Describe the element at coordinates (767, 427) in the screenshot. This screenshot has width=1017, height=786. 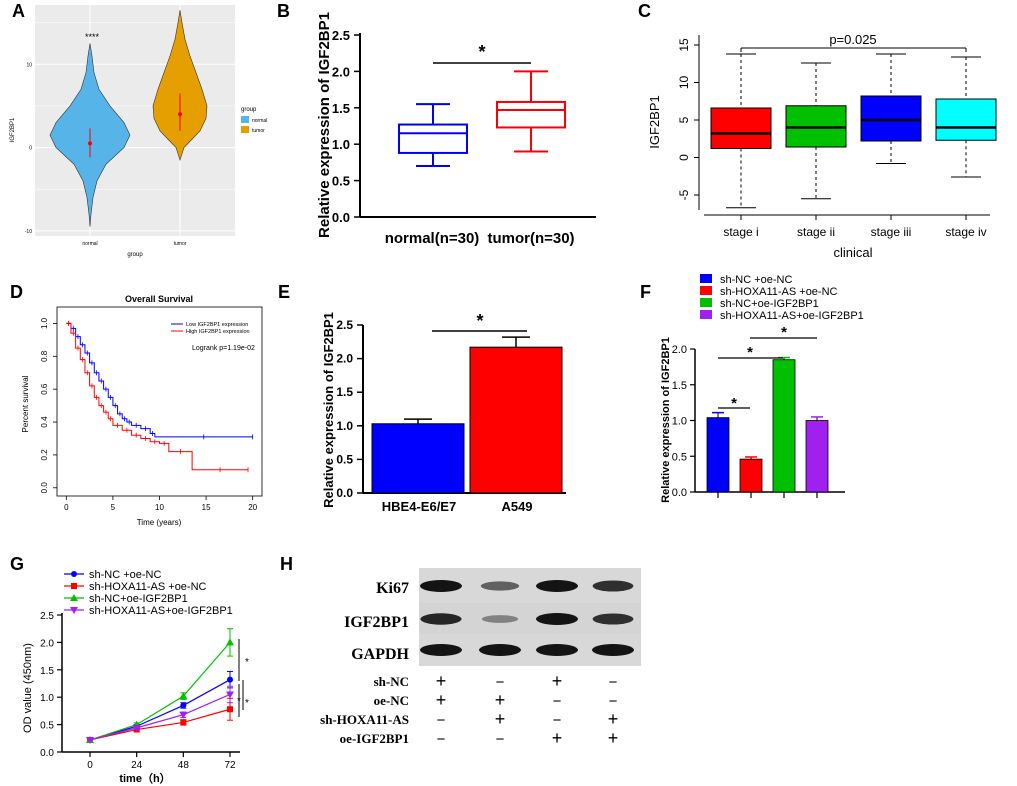
I see `bars` at that location.